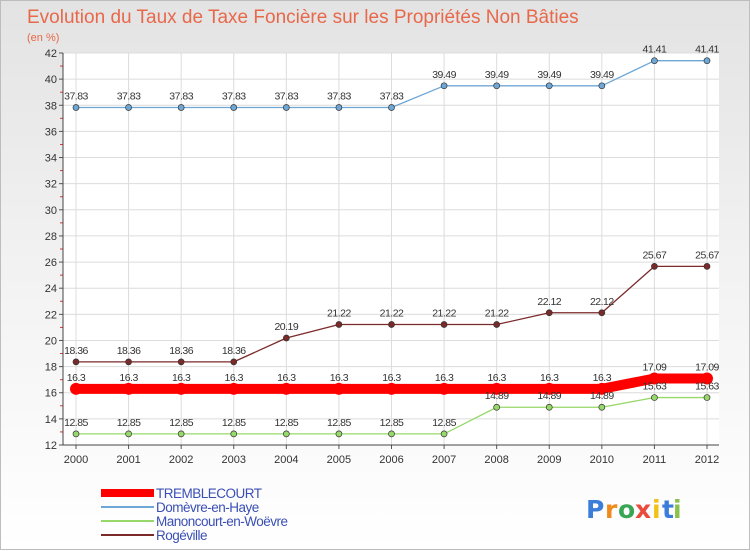  I want to click on data-label-rogeville: 25.67, so click(707, 255).